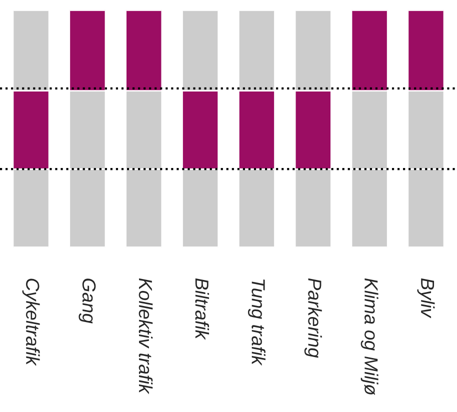 The height and width of the screenshot is (412, 457). What do you see at coordinates (145, 336) in the screenshot?
I see `x-tick-label: Kollektiv trafik` at bounding box center [145, 336].